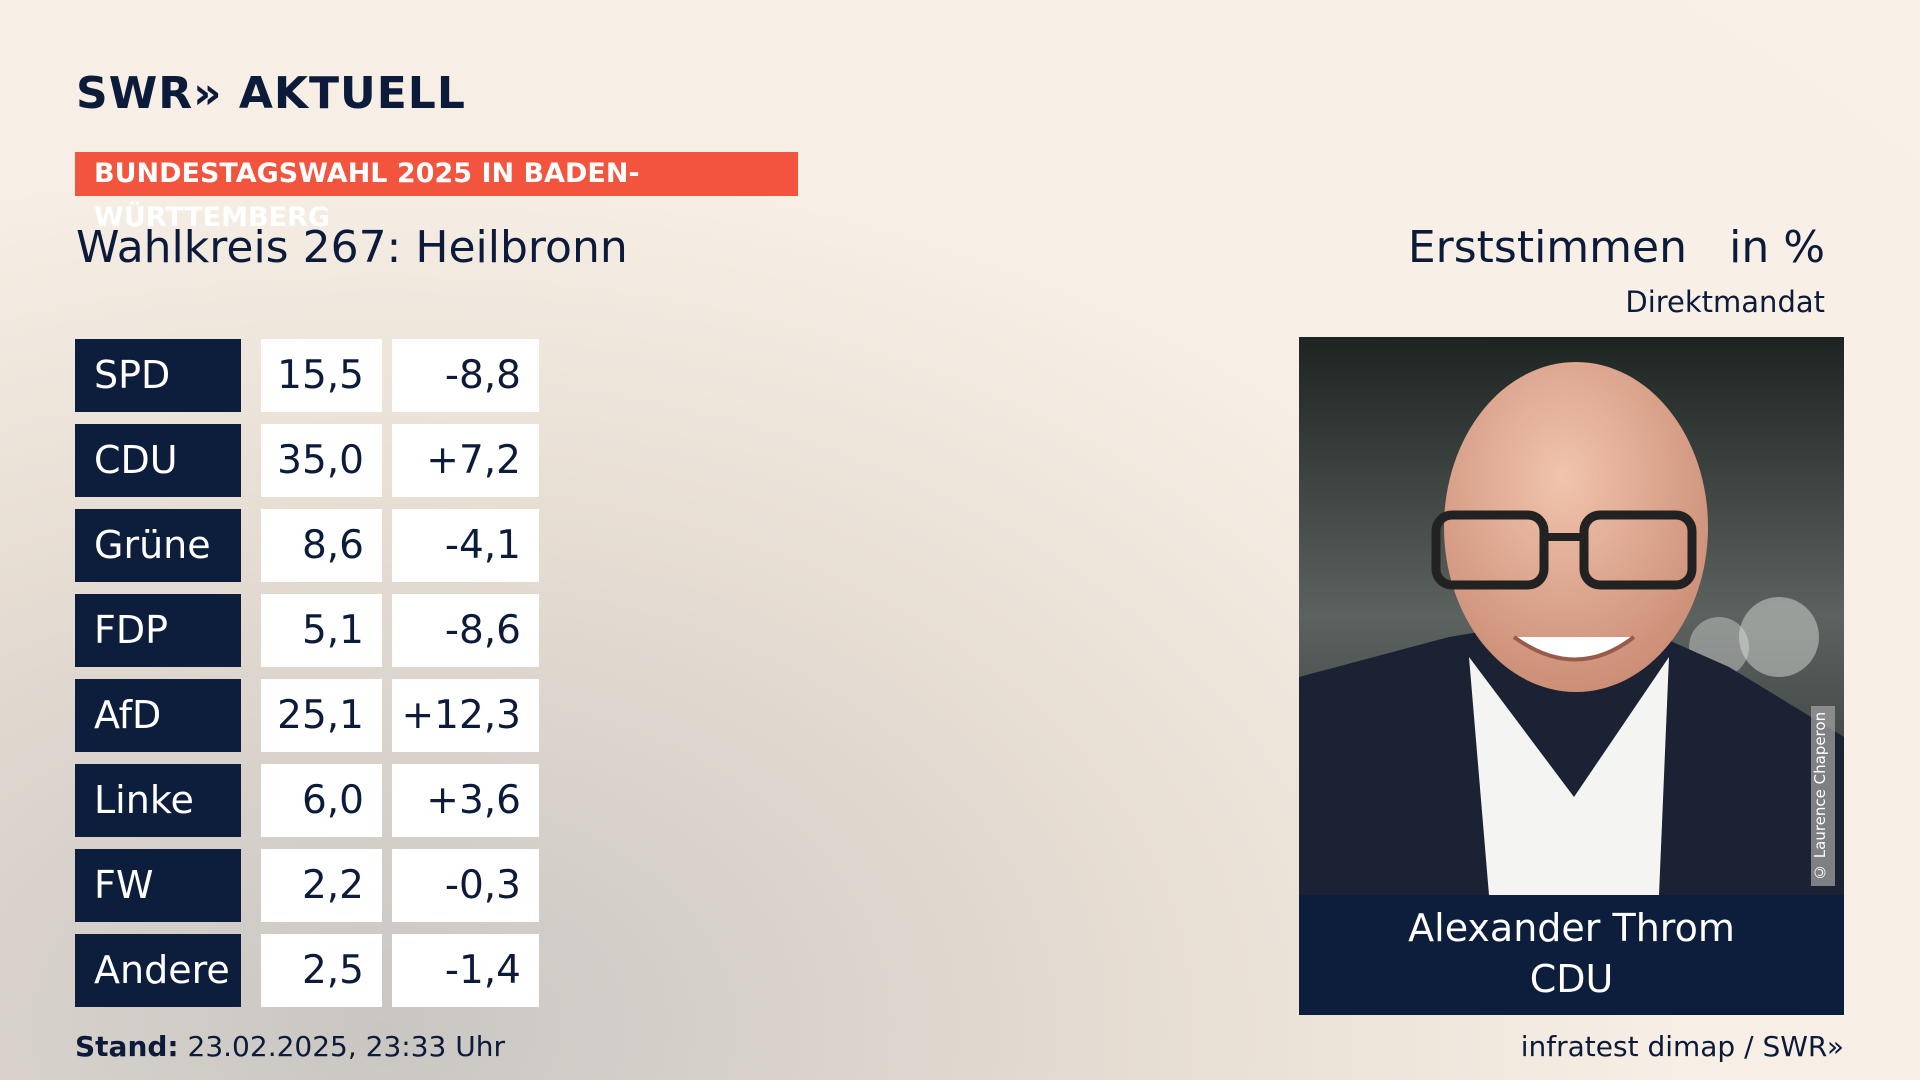 The height and width of the screenshot is (1080, 1920). What do you see at coordinates (1571, 616) in the screenshot?
I see `candidate-photo` at bounding box center [1571, 616].